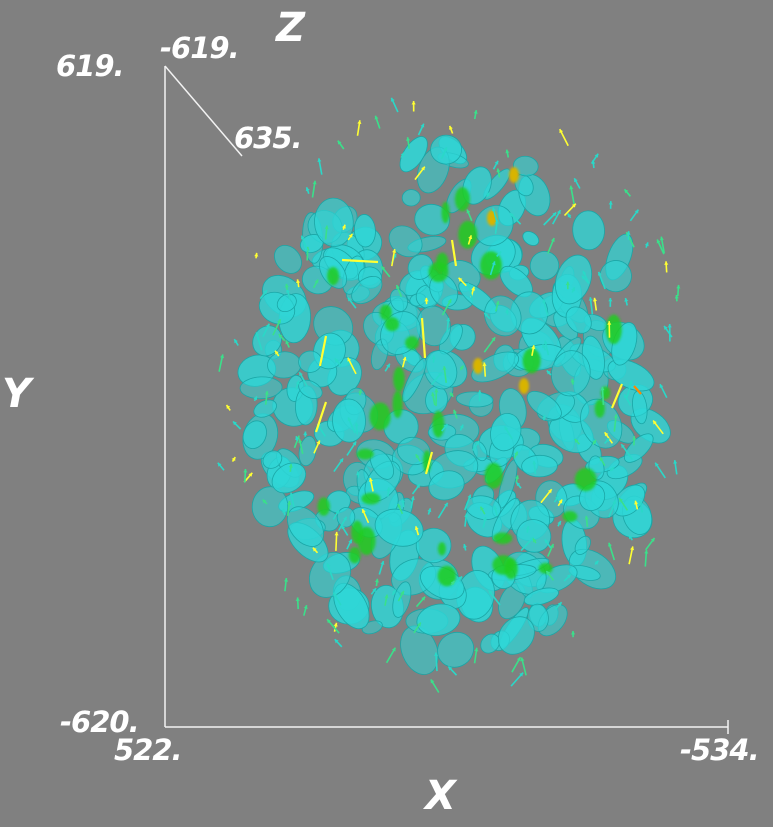  What do you see at coordinates (203, 111) in the screenshot?
I see `z-axis-line` at bounding box center [203, 111].